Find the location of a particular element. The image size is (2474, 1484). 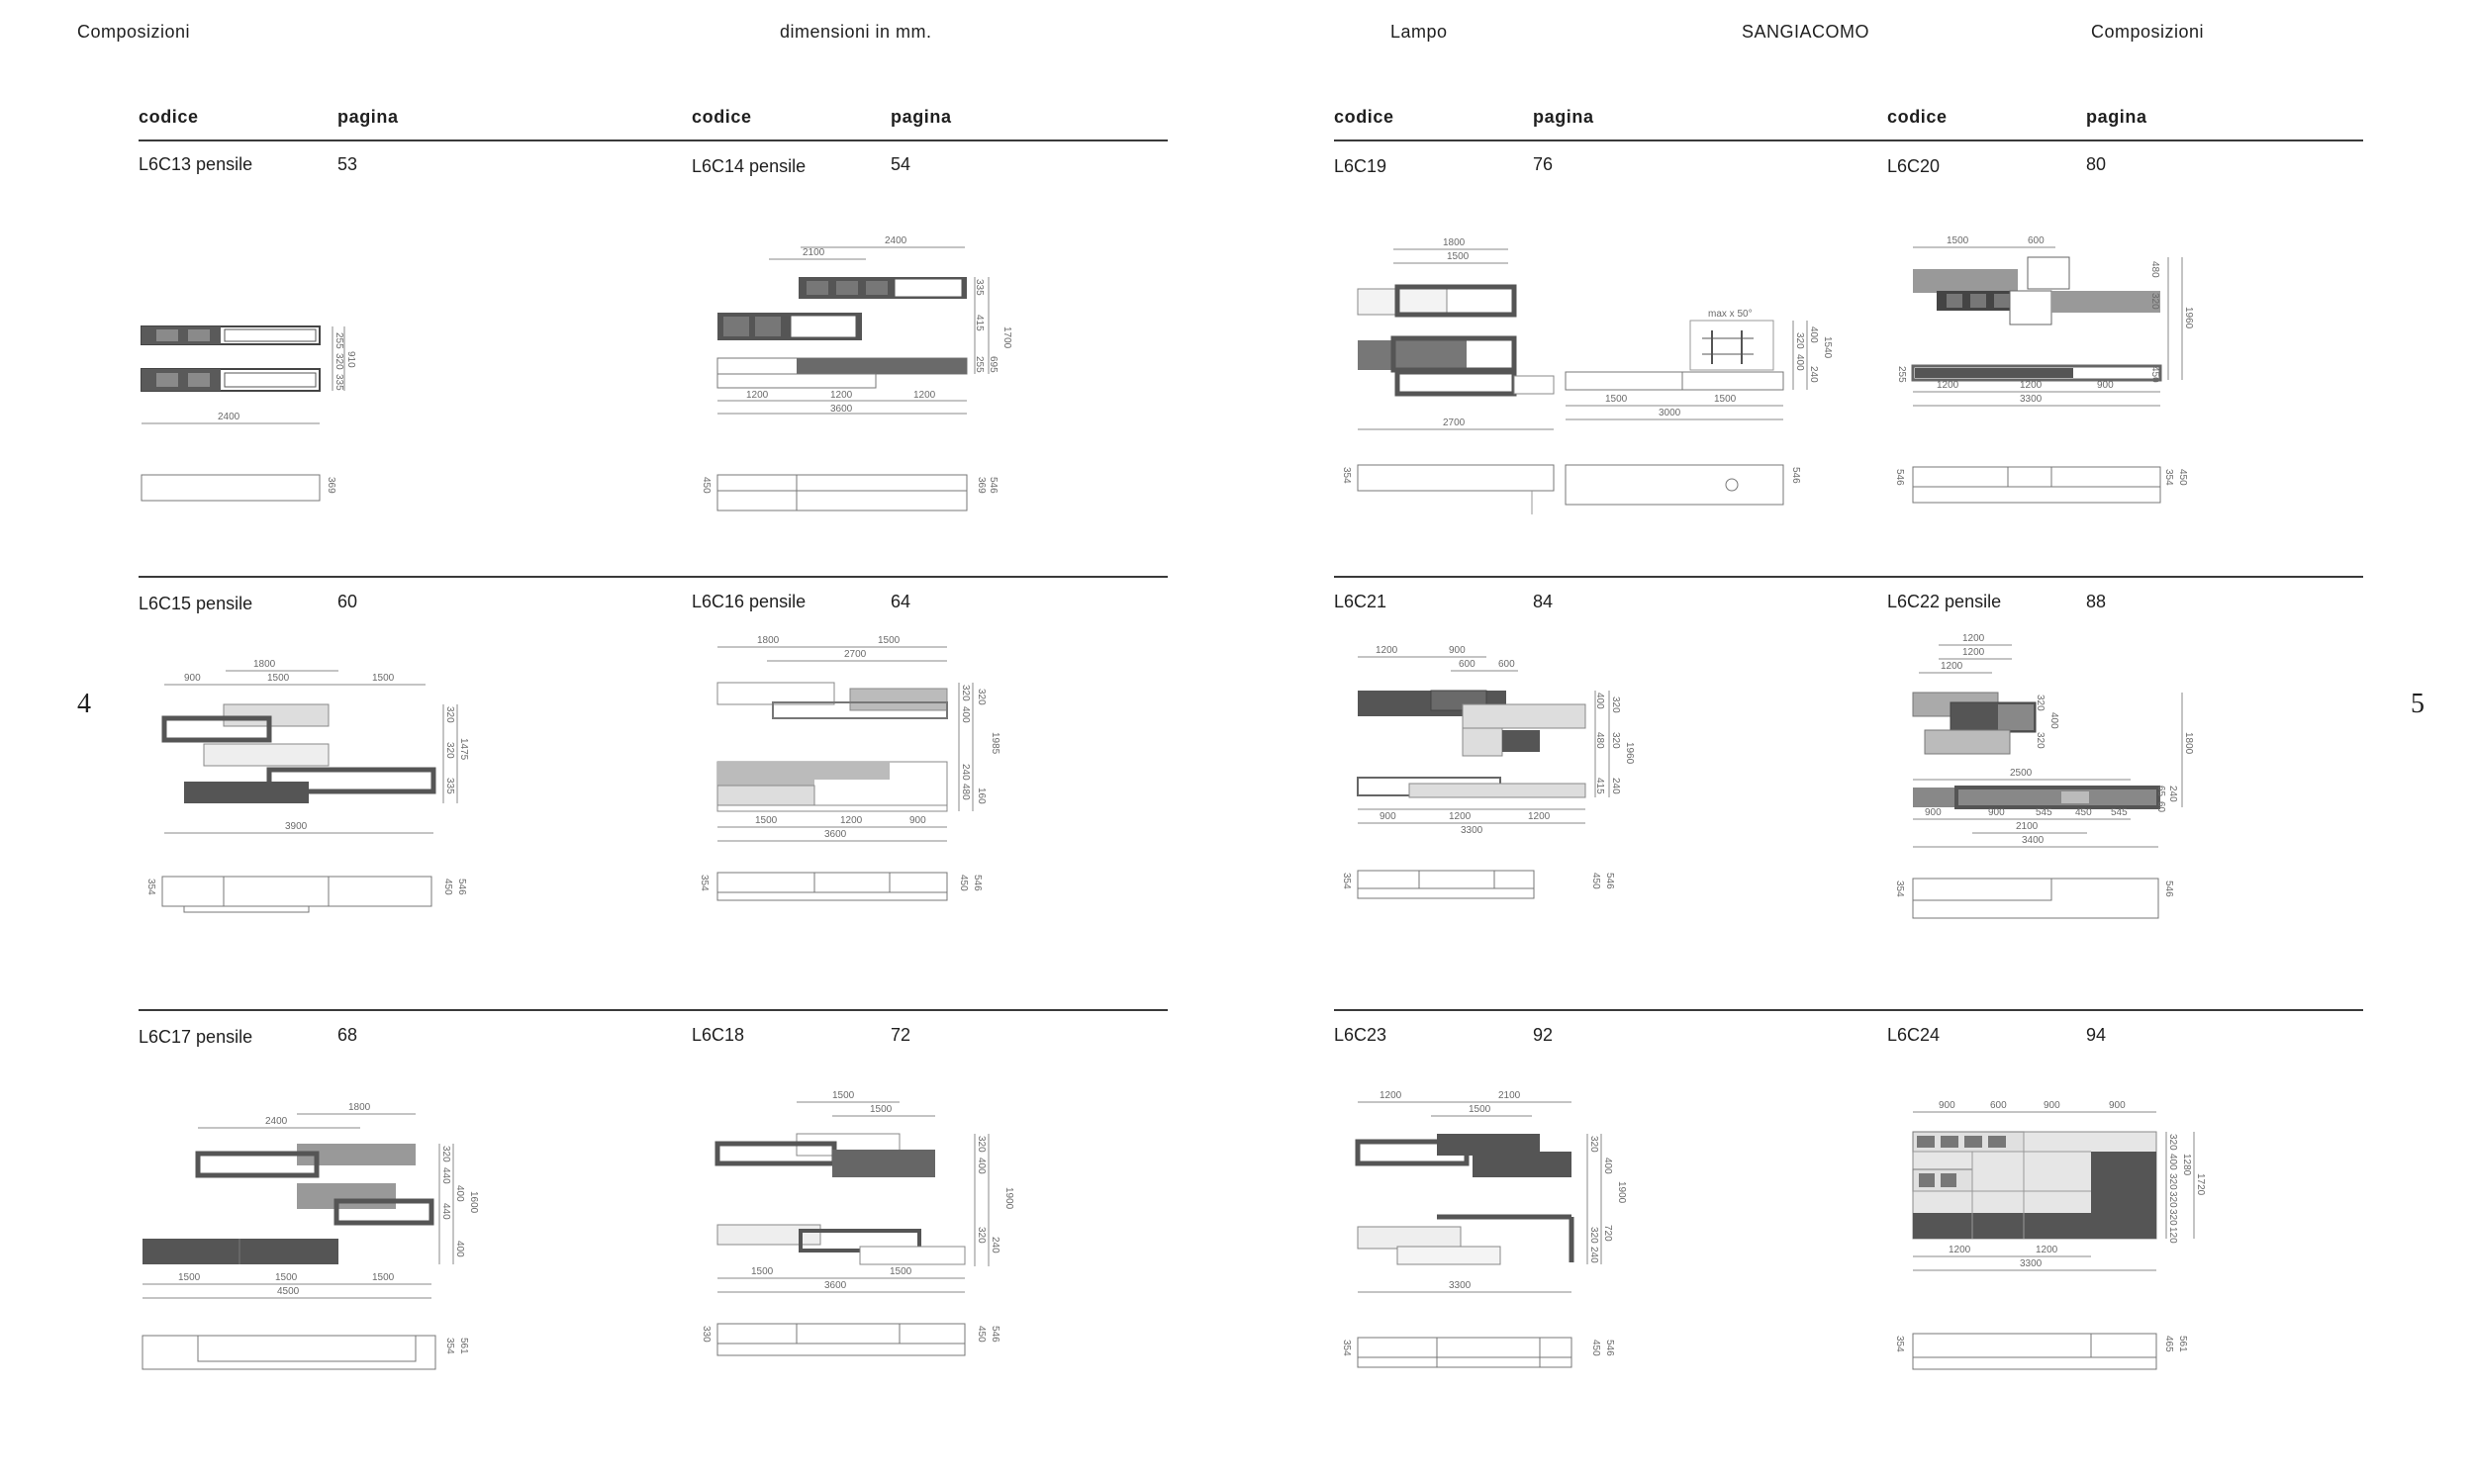

collection-name: Lampo is located at coordinates (1419, 32).